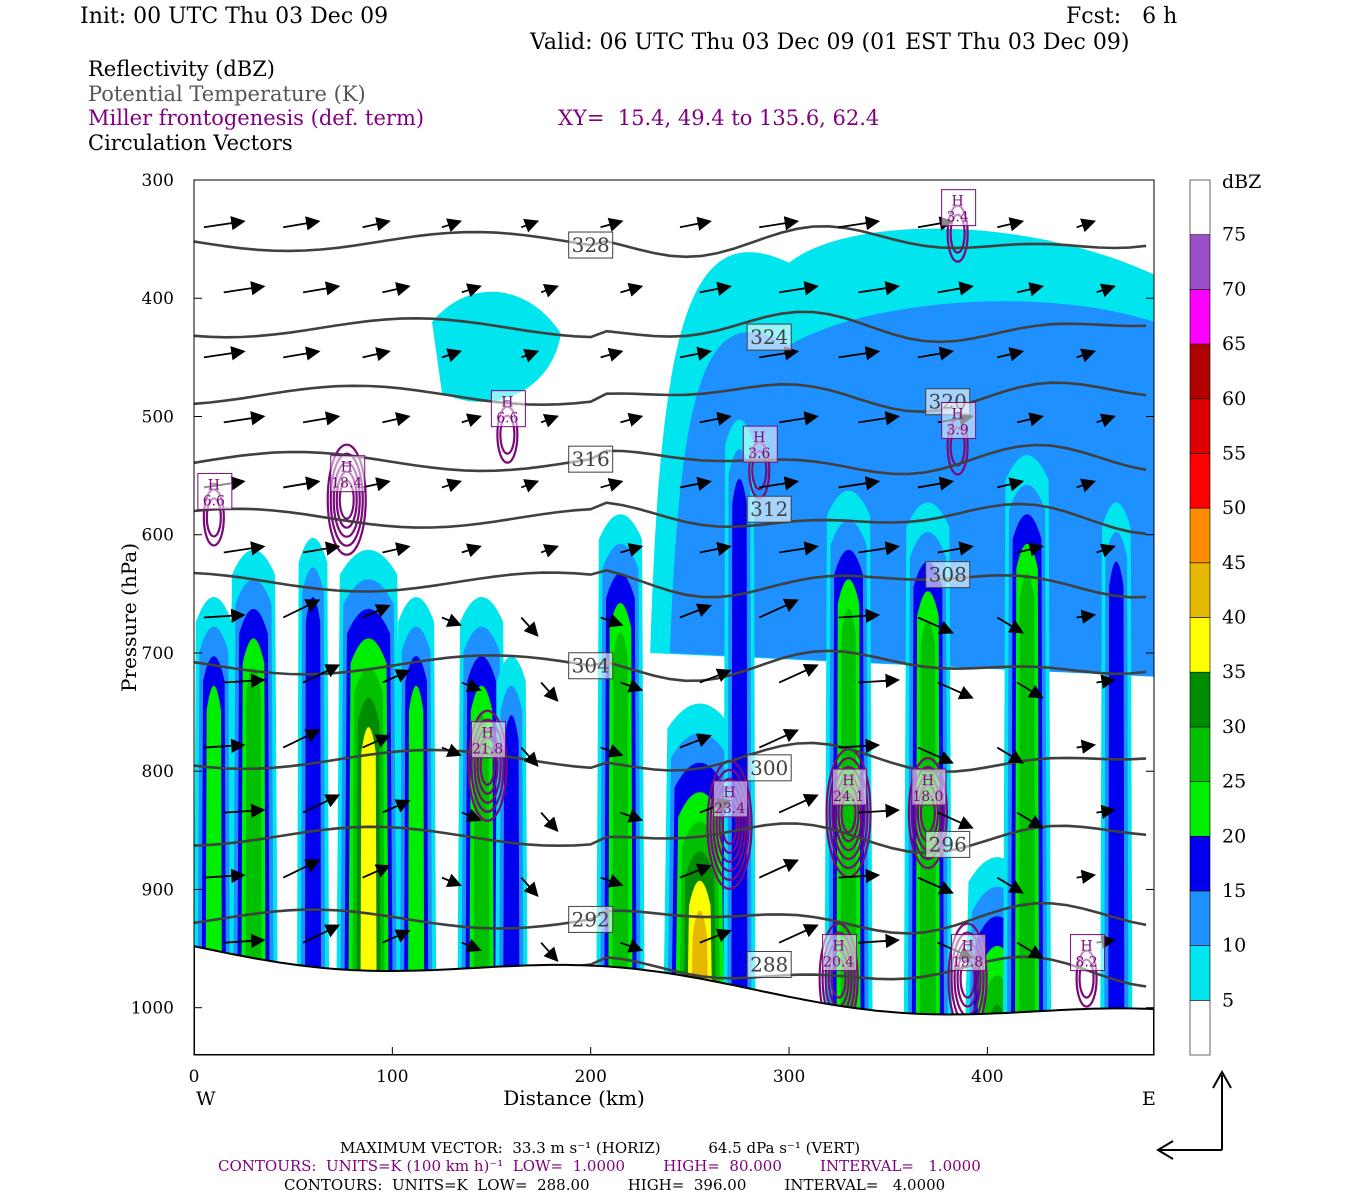 The height and width of the screenshot is (1200, 1350). Describe the element at coordinates (1228, 1000) in the screenshot. I see `colorbar-tick-label: 5` at that location.